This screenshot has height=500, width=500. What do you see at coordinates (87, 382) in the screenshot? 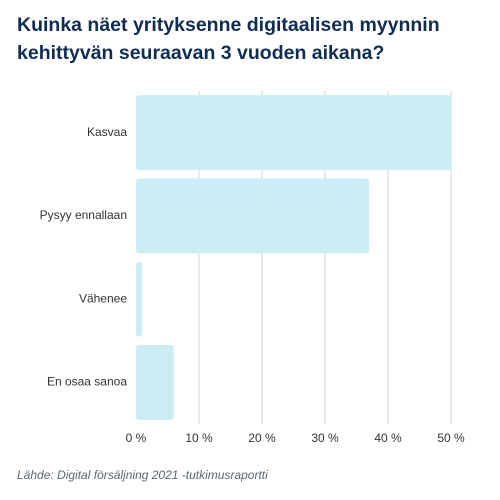
I see `category-label: En osaa sanoa` at bounding box center [87, 382].